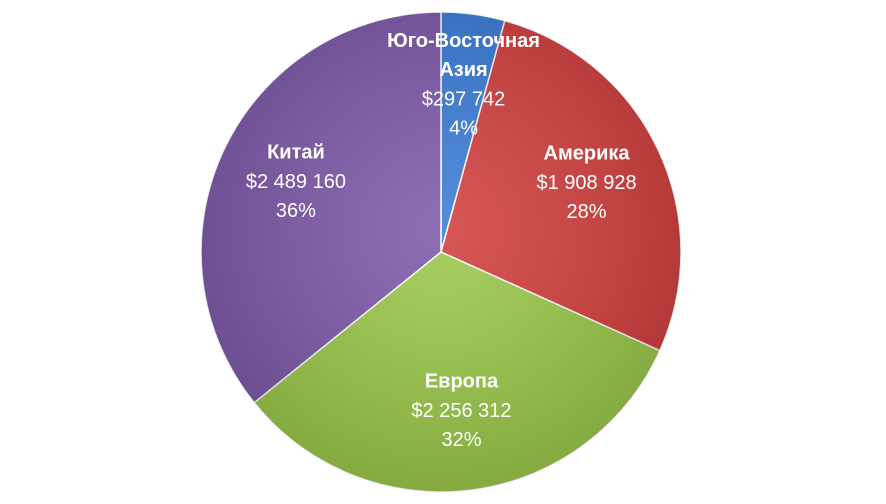 The width and height of the screenshot is (886, 504). What do you see at coordinates (586, 183) in the screenshot?
I see `slice-label-value: $1 908 928` at bounding box center [586, 183].